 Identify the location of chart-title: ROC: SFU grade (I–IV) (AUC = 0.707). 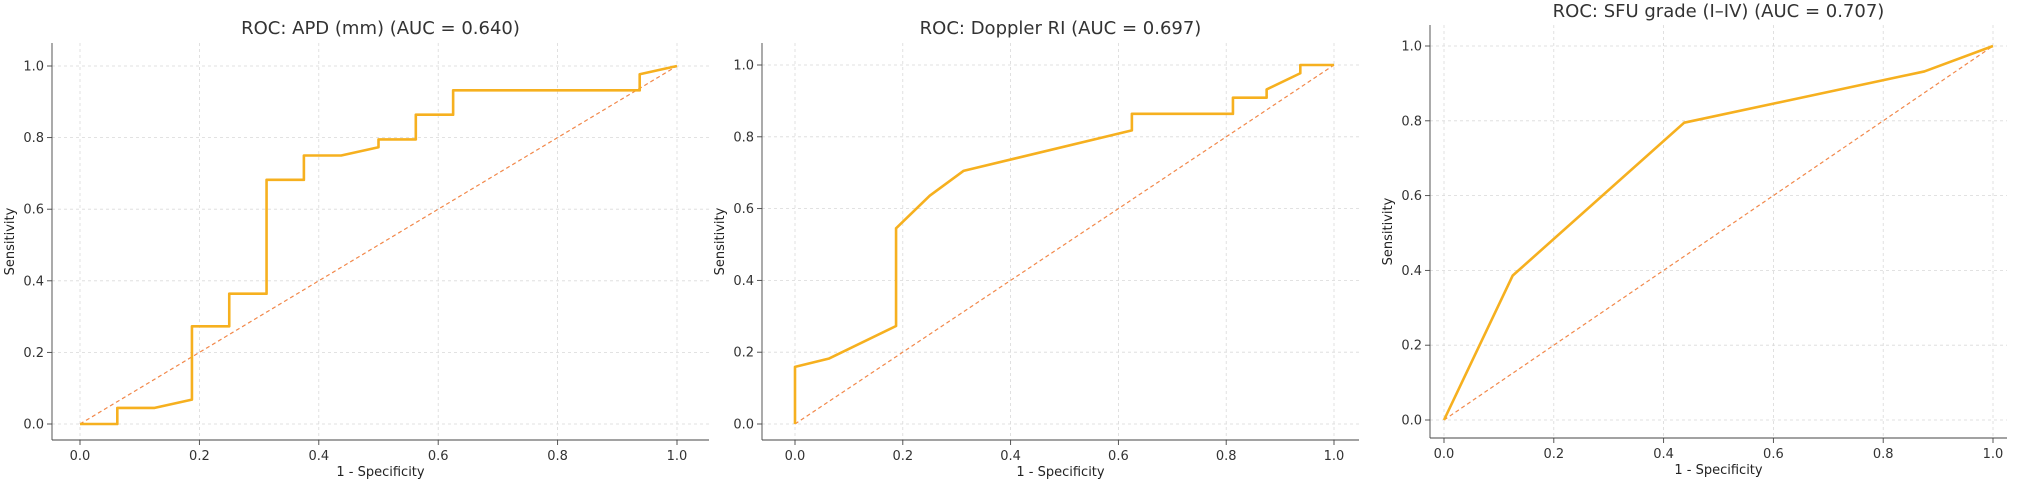
(1719, 11).